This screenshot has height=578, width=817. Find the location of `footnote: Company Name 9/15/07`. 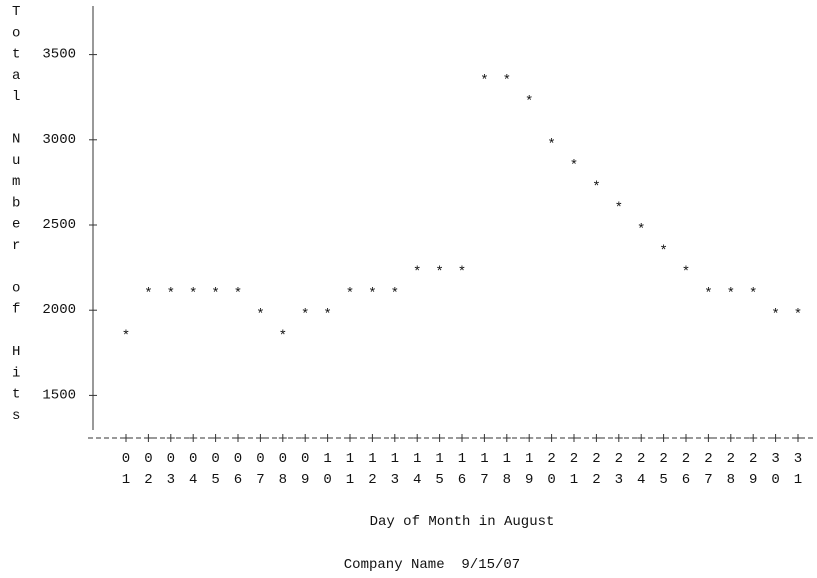

footnote: Company Name 9/15/07 is located at coordinates (432, 565).